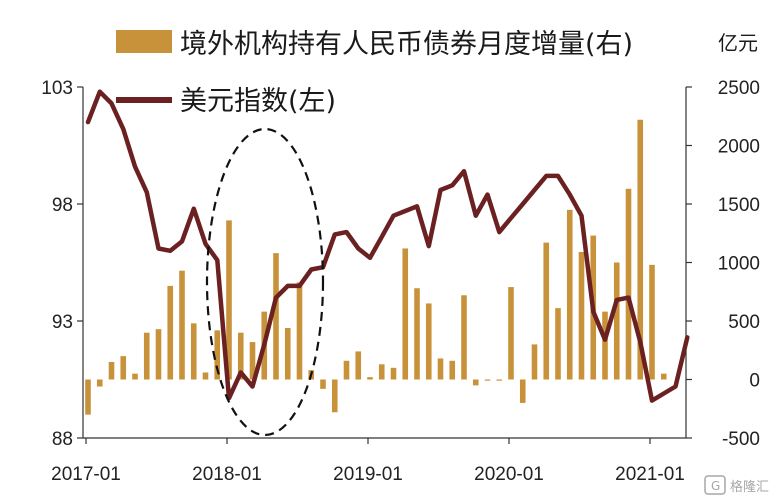  I want to click on right-tick-label: 2500, so click(739, 88).